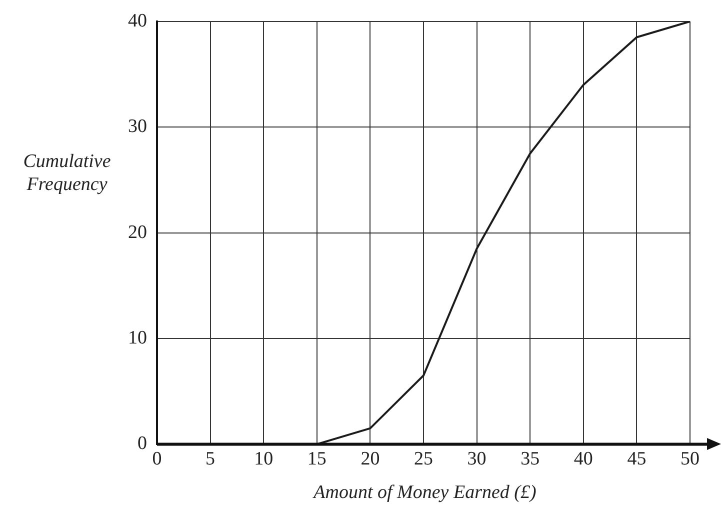 The image size is (721, 513). Describe the element at coordinates (157, 459) in the screenshot. I see `x-tick-label: 0` at that location.